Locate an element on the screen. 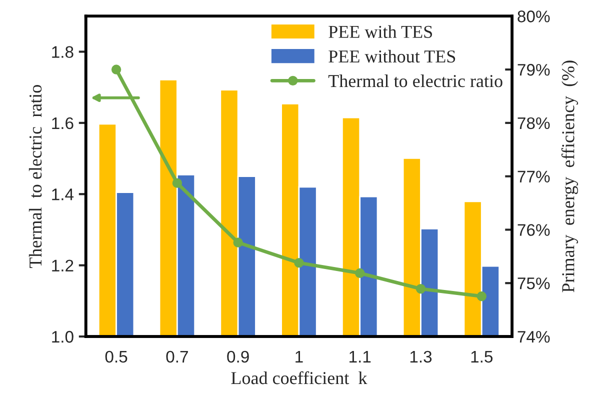 This screenshot has height=403, width=592. y2-tick-label: 75% is located at coordinates (534, 284).